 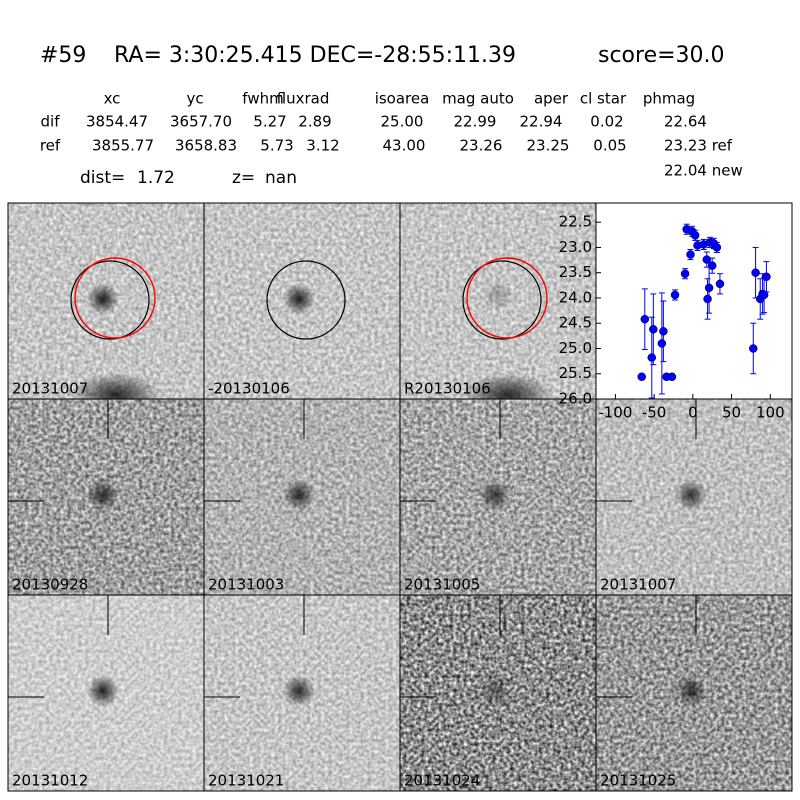 I want to click on table-cell: 3658.83, so click(x=206, y=146).